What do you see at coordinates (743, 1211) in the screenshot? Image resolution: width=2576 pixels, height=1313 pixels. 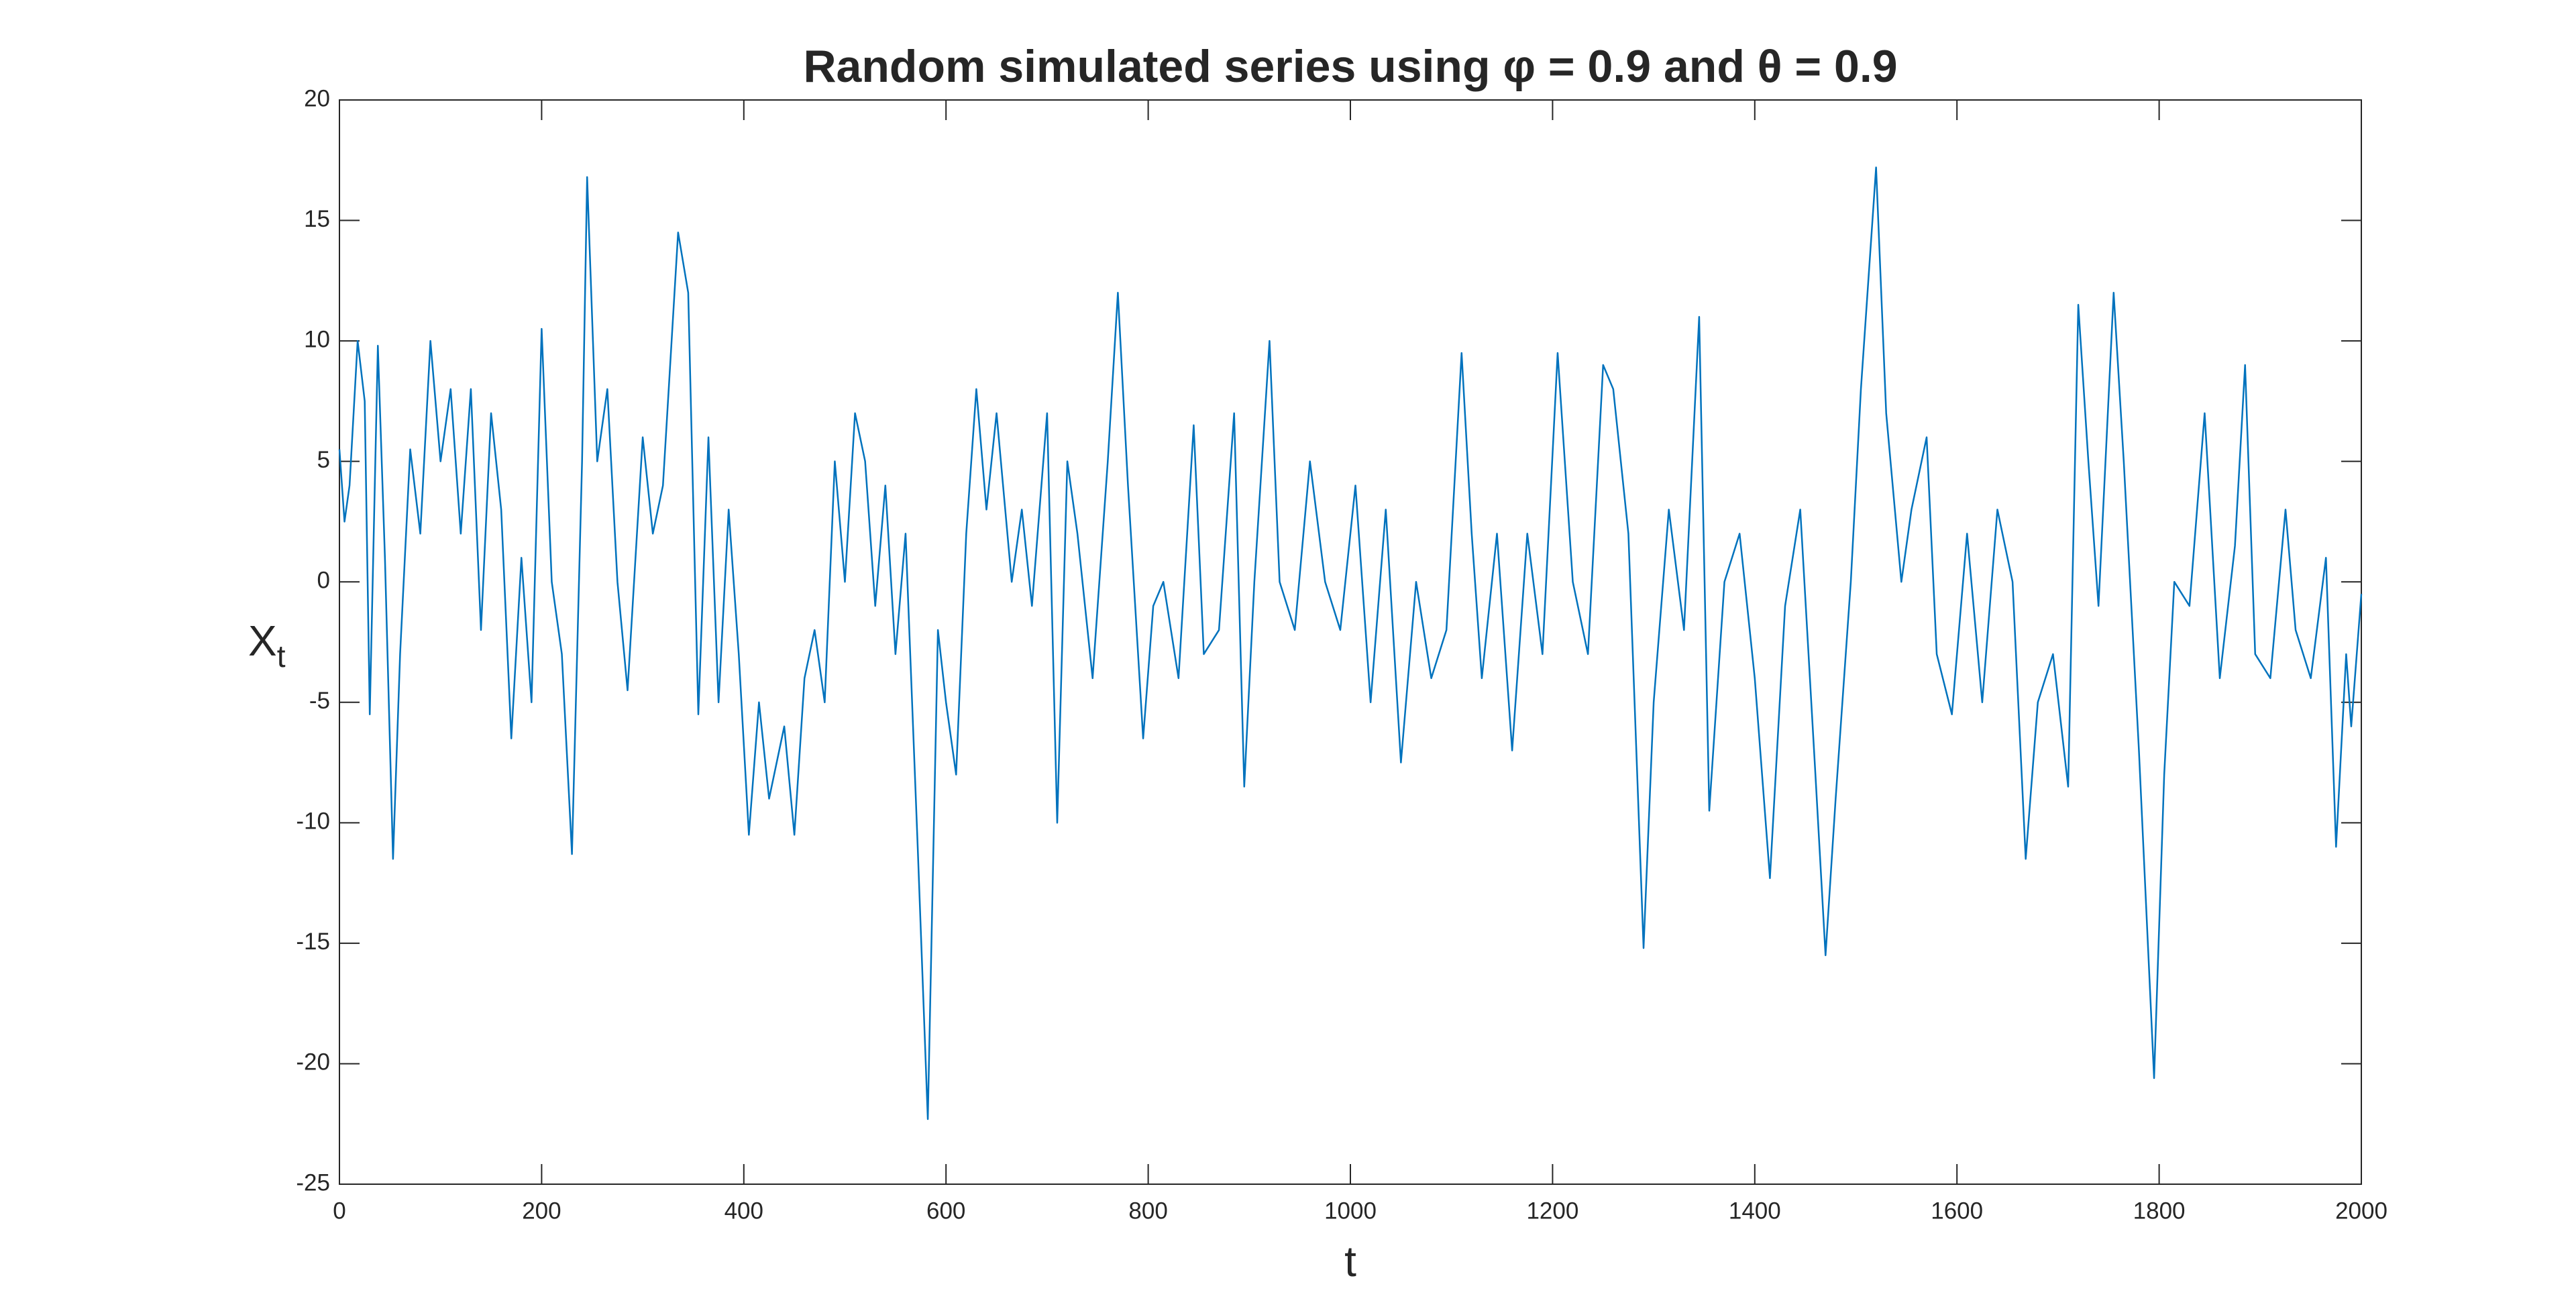 I see `x-tick-label: 400` at bounding box center [743, 1211].